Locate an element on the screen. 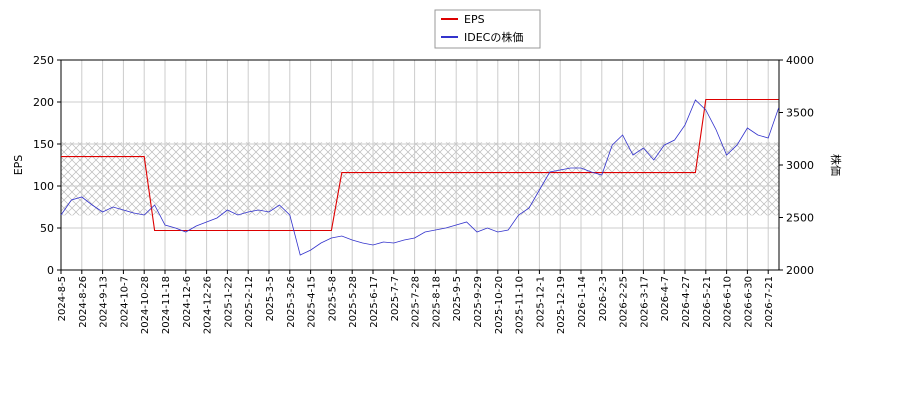 This screenshot has height=404, width=900. x-tick-label: 2026-3-17 is located at coordinates (644, 302).